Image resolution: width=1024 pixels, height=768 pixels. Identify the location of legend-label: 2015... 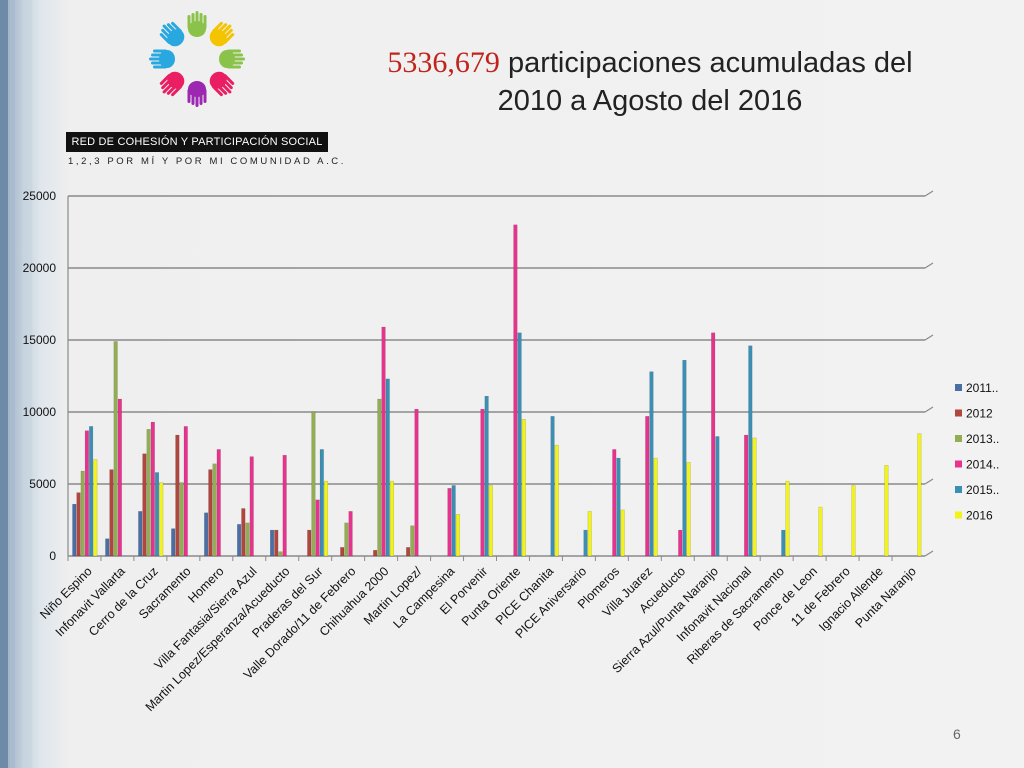
(982, 490).